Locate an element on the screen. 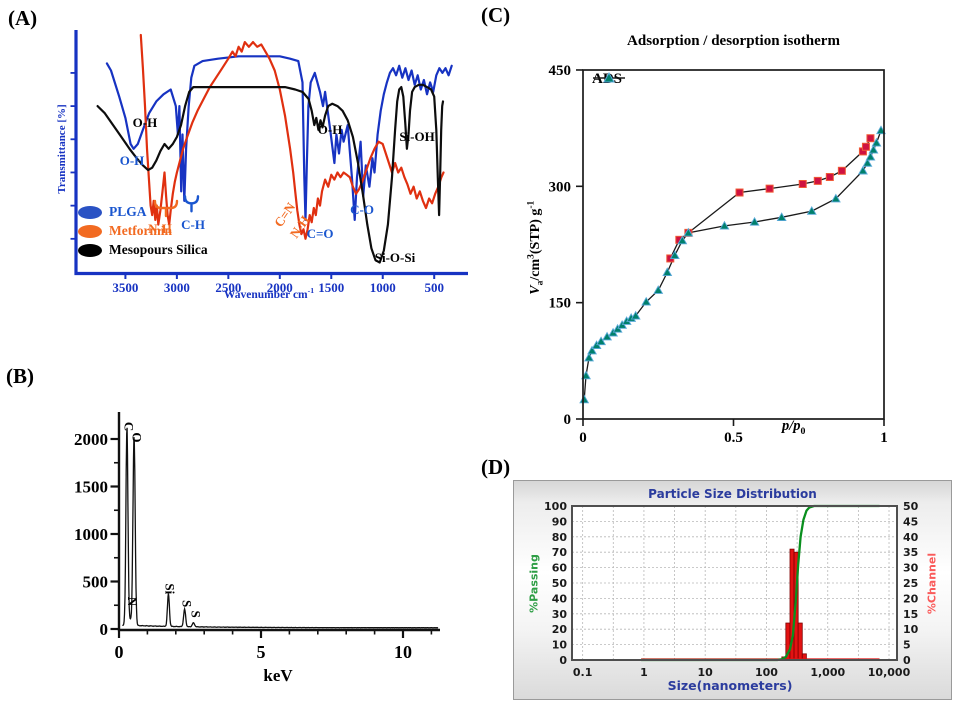 This screenshot has width=955, height=704. isotherm-legend-marker-icon is located at coordinates (609, 77).